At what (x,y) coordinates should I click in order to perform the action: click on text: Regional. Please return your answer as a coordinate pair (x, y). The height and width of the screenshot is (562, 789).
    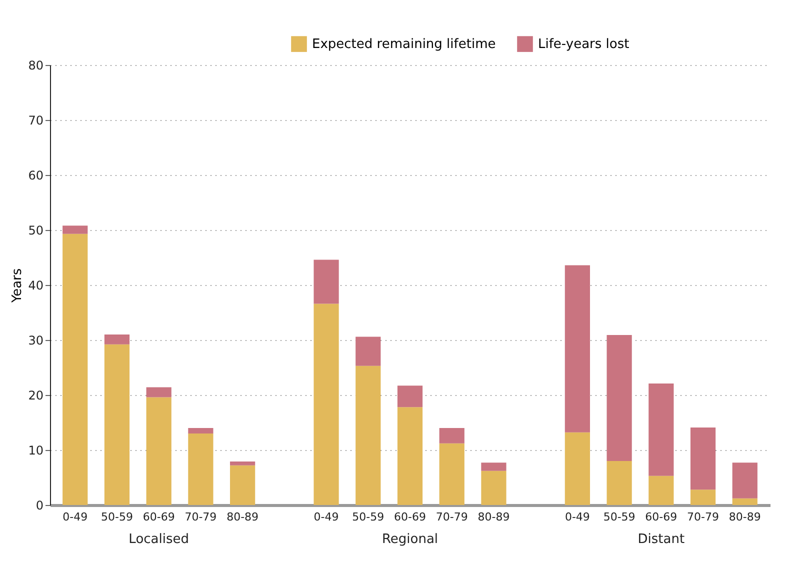
    Looking at the image, I should click on (410, 539).